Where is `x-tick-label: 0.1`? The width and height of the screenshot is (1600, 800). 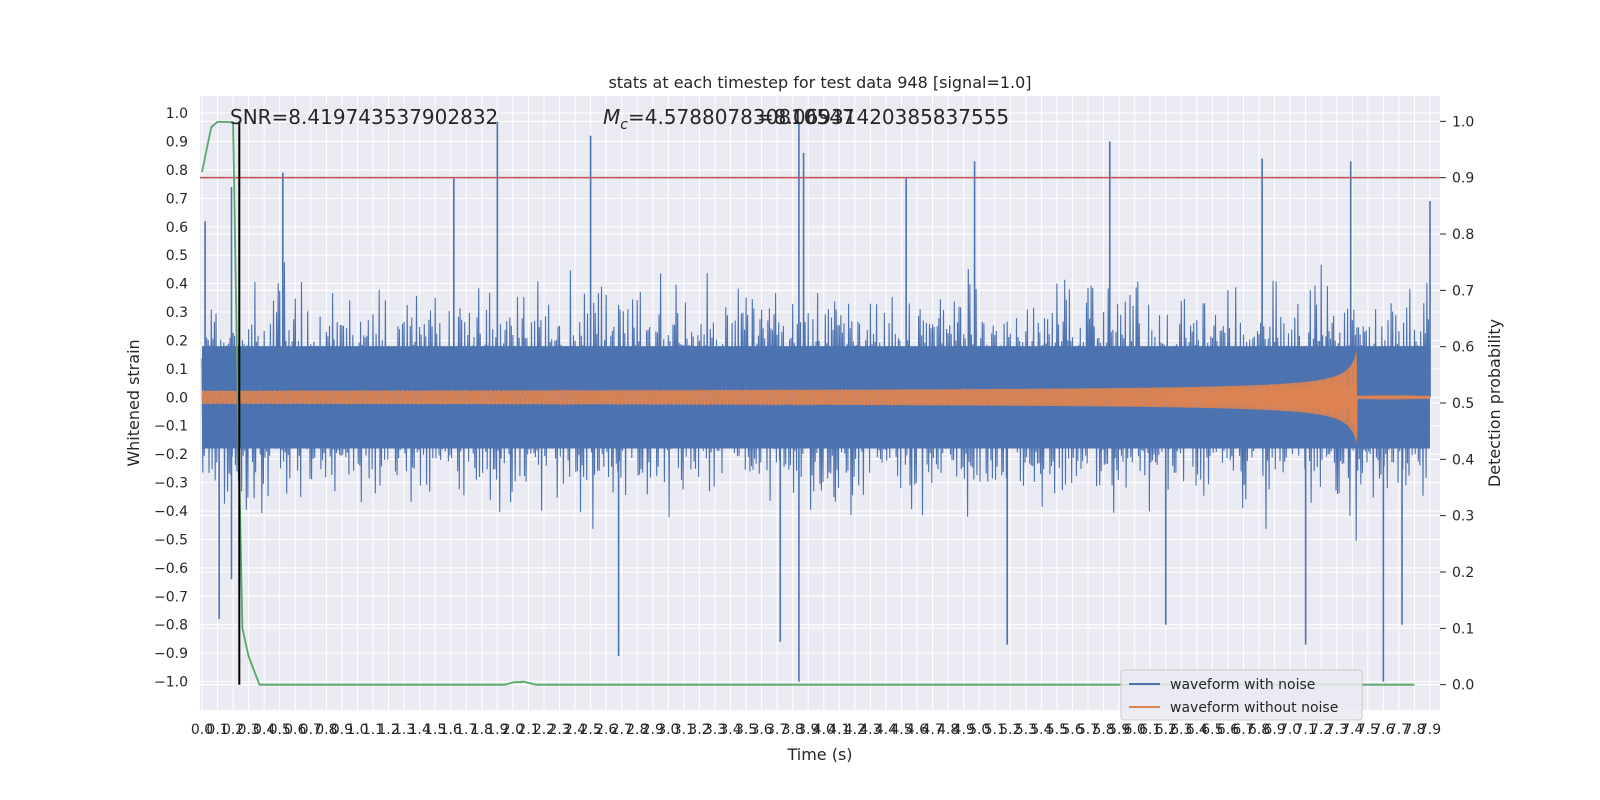 x-tick-label: 0.1 is located at coordinates (217, 730).